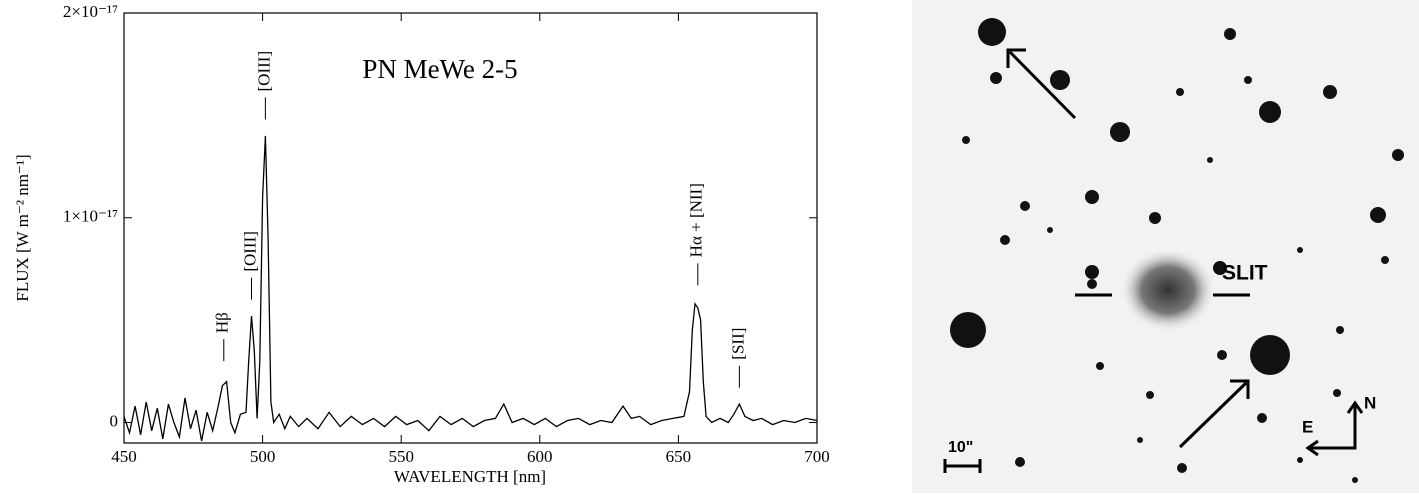 This screenshot has width=1419, height=498. What do you see at coordinates (679, 456) in the screenshot?
I see `x-tick-label: 650` at bounding box center [679, 456].